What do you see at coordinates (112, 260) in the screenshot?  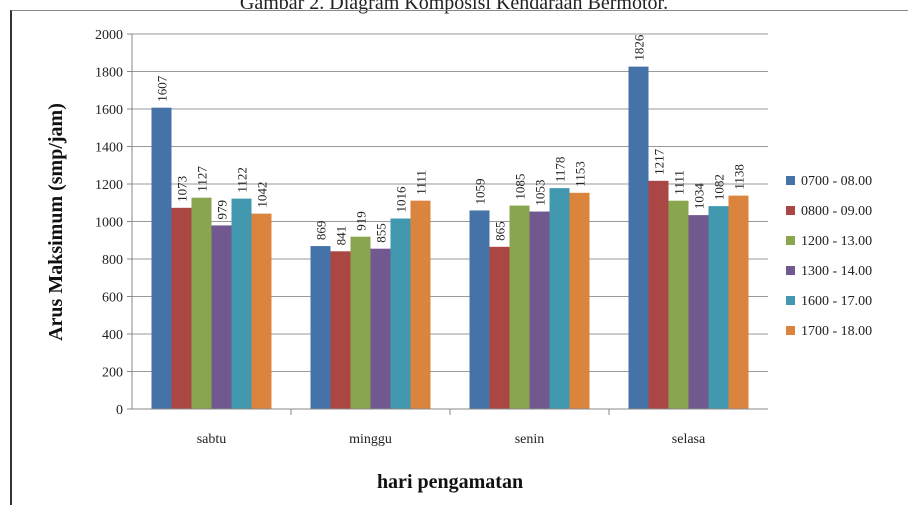 I see `y-tick-label: 800` at bounding box center [112, 260].